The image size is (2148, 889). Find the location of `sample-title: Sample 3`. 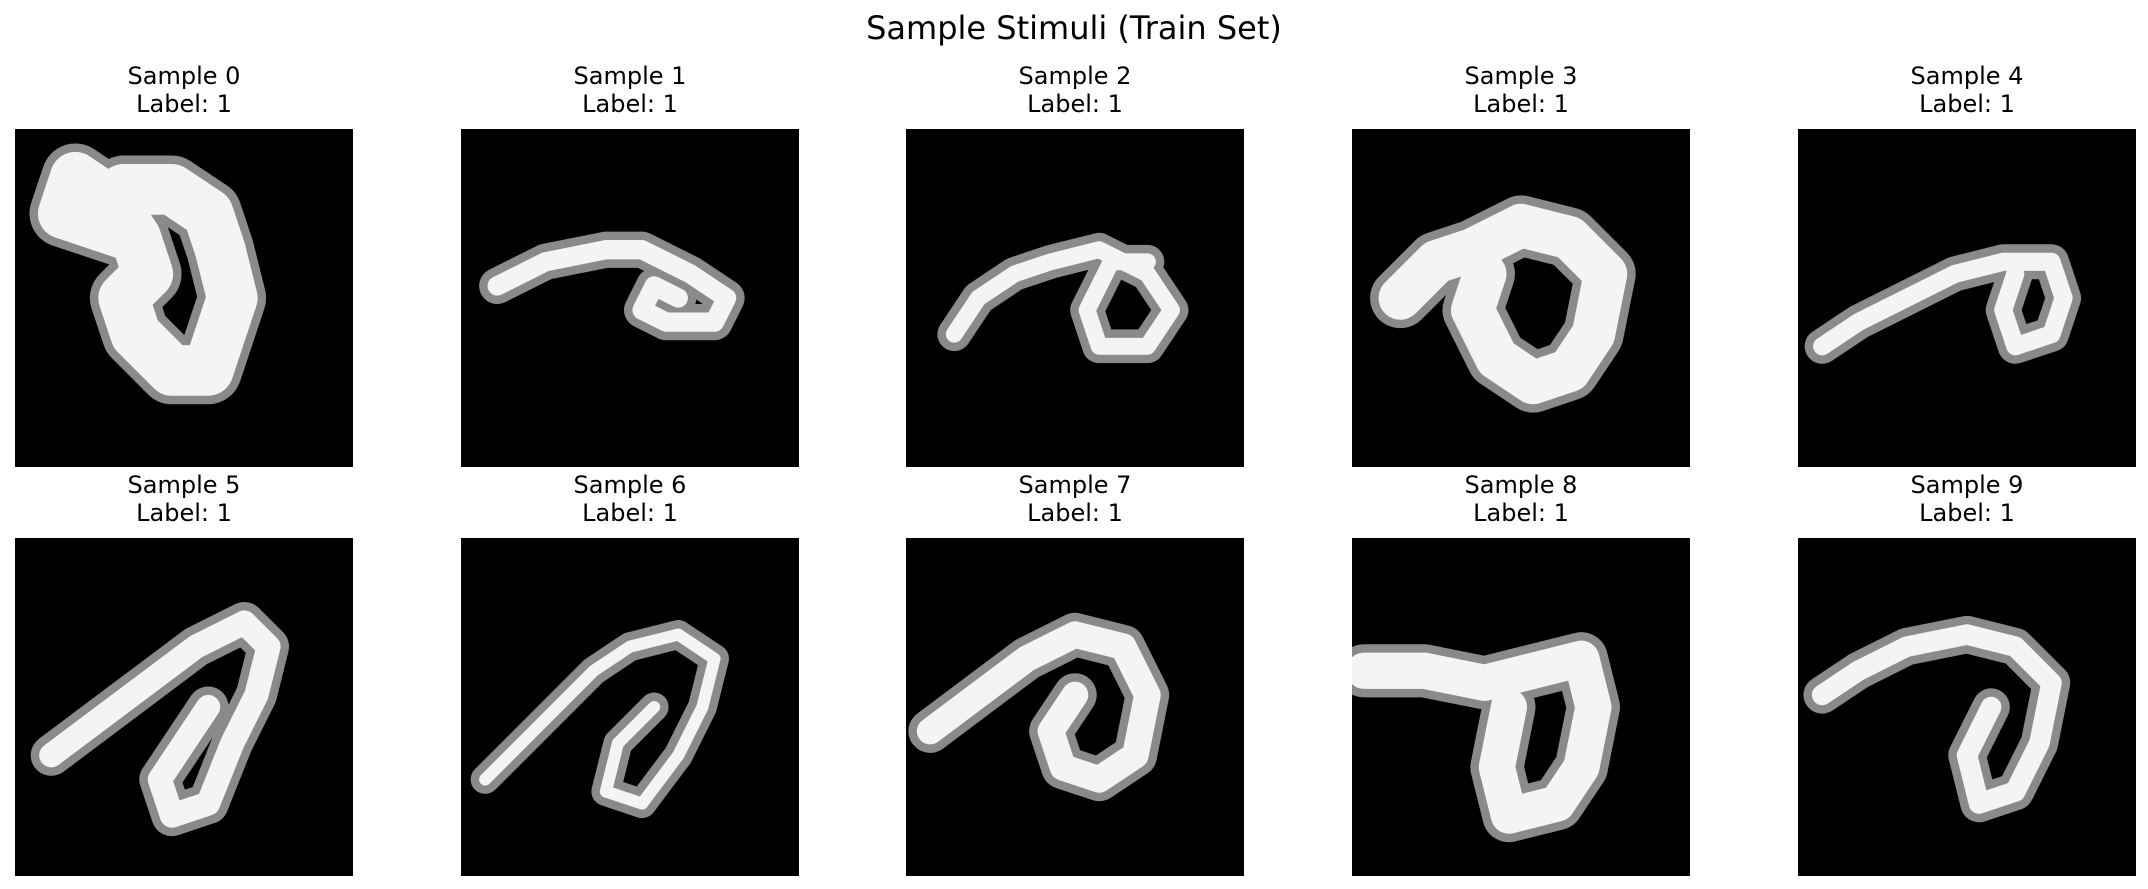

sample-title: Sample 3 is located at coordinates (1521, 76).